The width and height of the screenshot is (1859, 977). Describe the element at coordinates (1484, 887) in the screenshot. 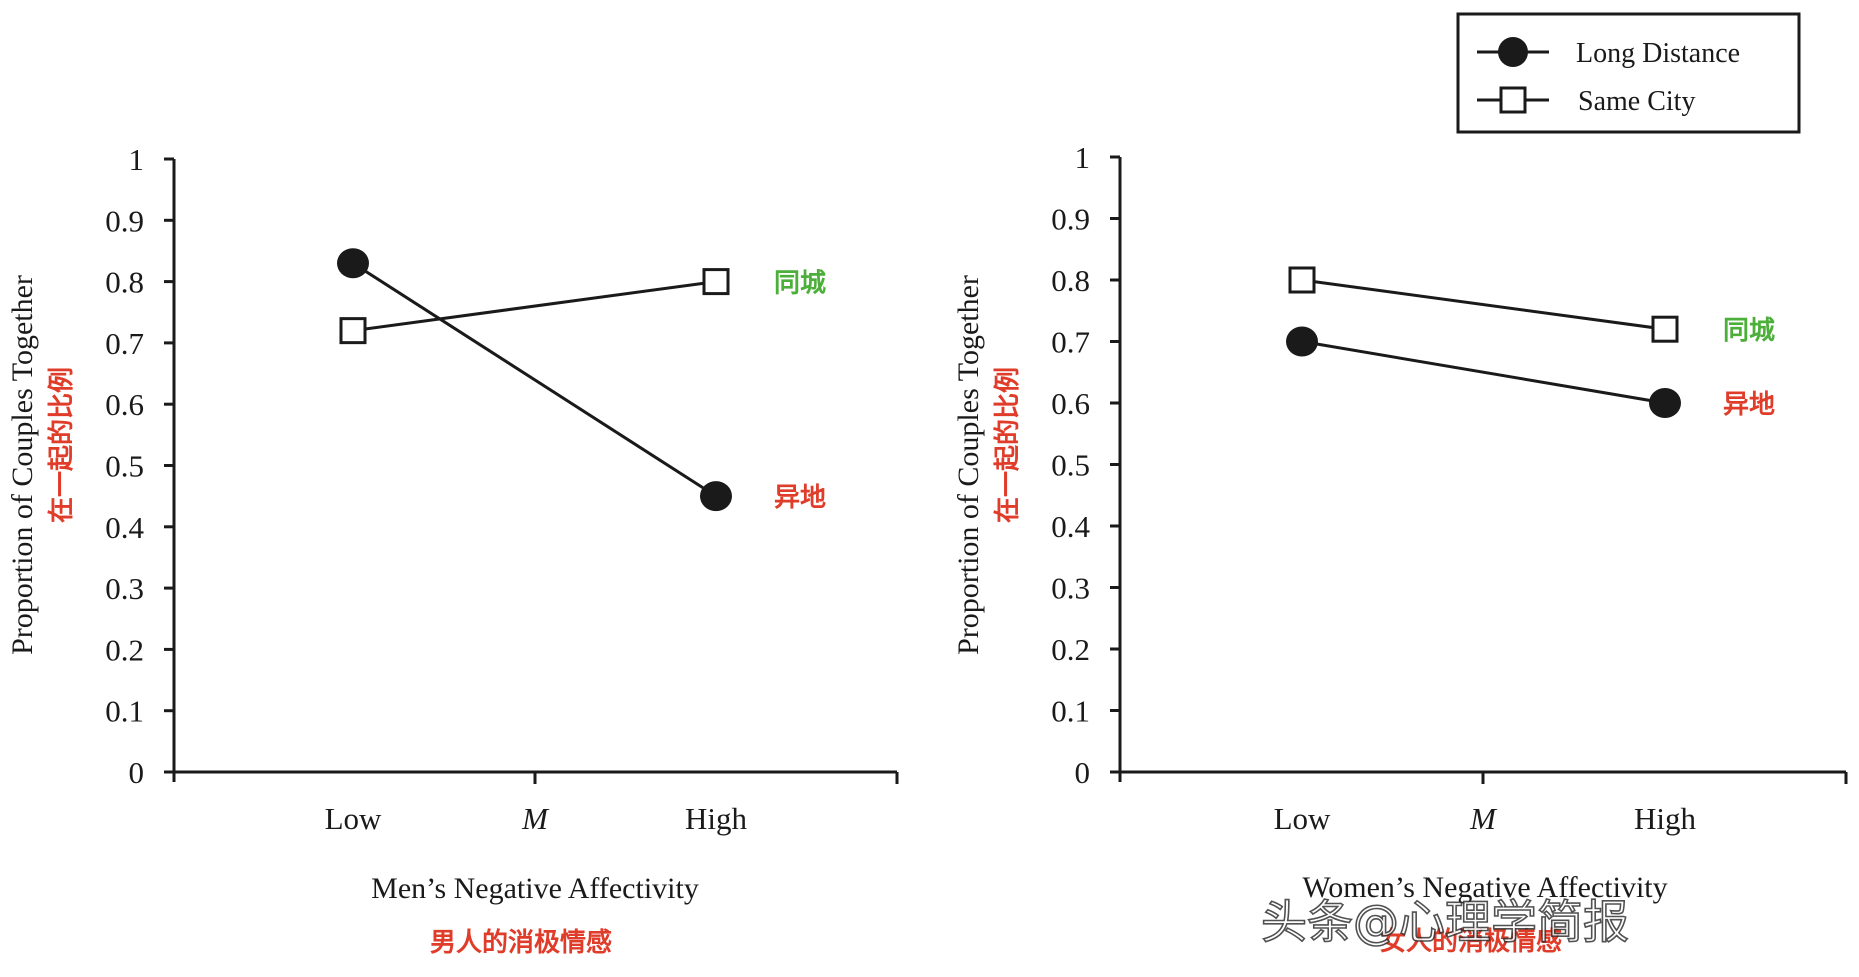

I see `x-axis-label: Women’s Negative Affectivity` at that location.